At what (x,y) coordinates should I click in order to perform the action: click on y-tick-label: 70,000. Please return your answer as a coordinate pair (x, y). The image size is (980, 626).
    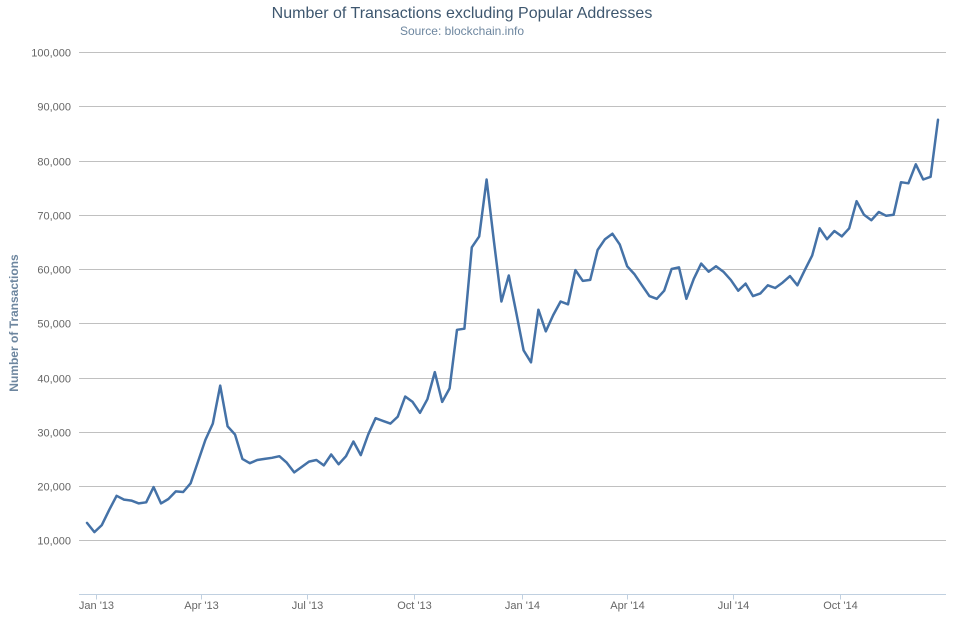
    Looking at the image, I should click on (54, 217).